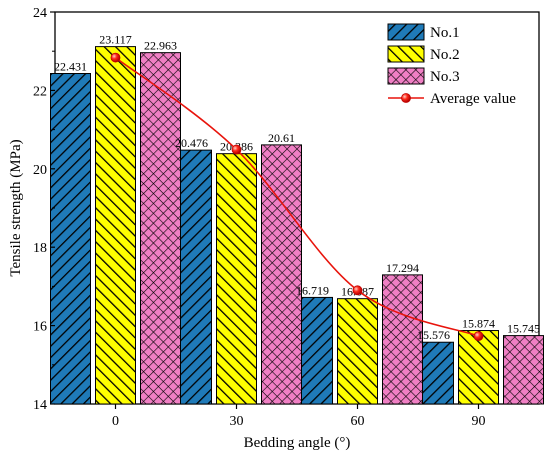  I want to click on data-label: 16.719, so click(312, 290).